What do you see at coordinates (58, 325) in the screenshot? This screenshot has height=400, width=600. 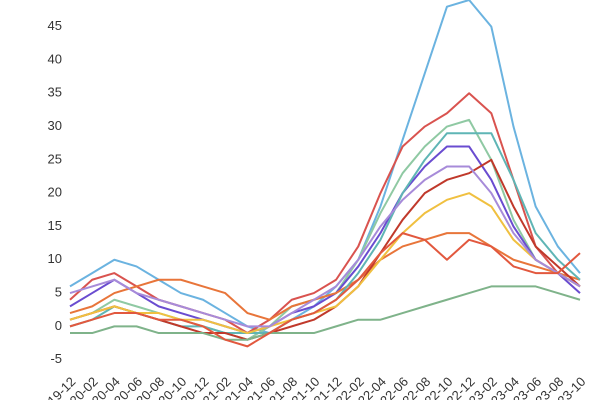 I see `y-tick-label: 0` at bounding box center [58, 325].